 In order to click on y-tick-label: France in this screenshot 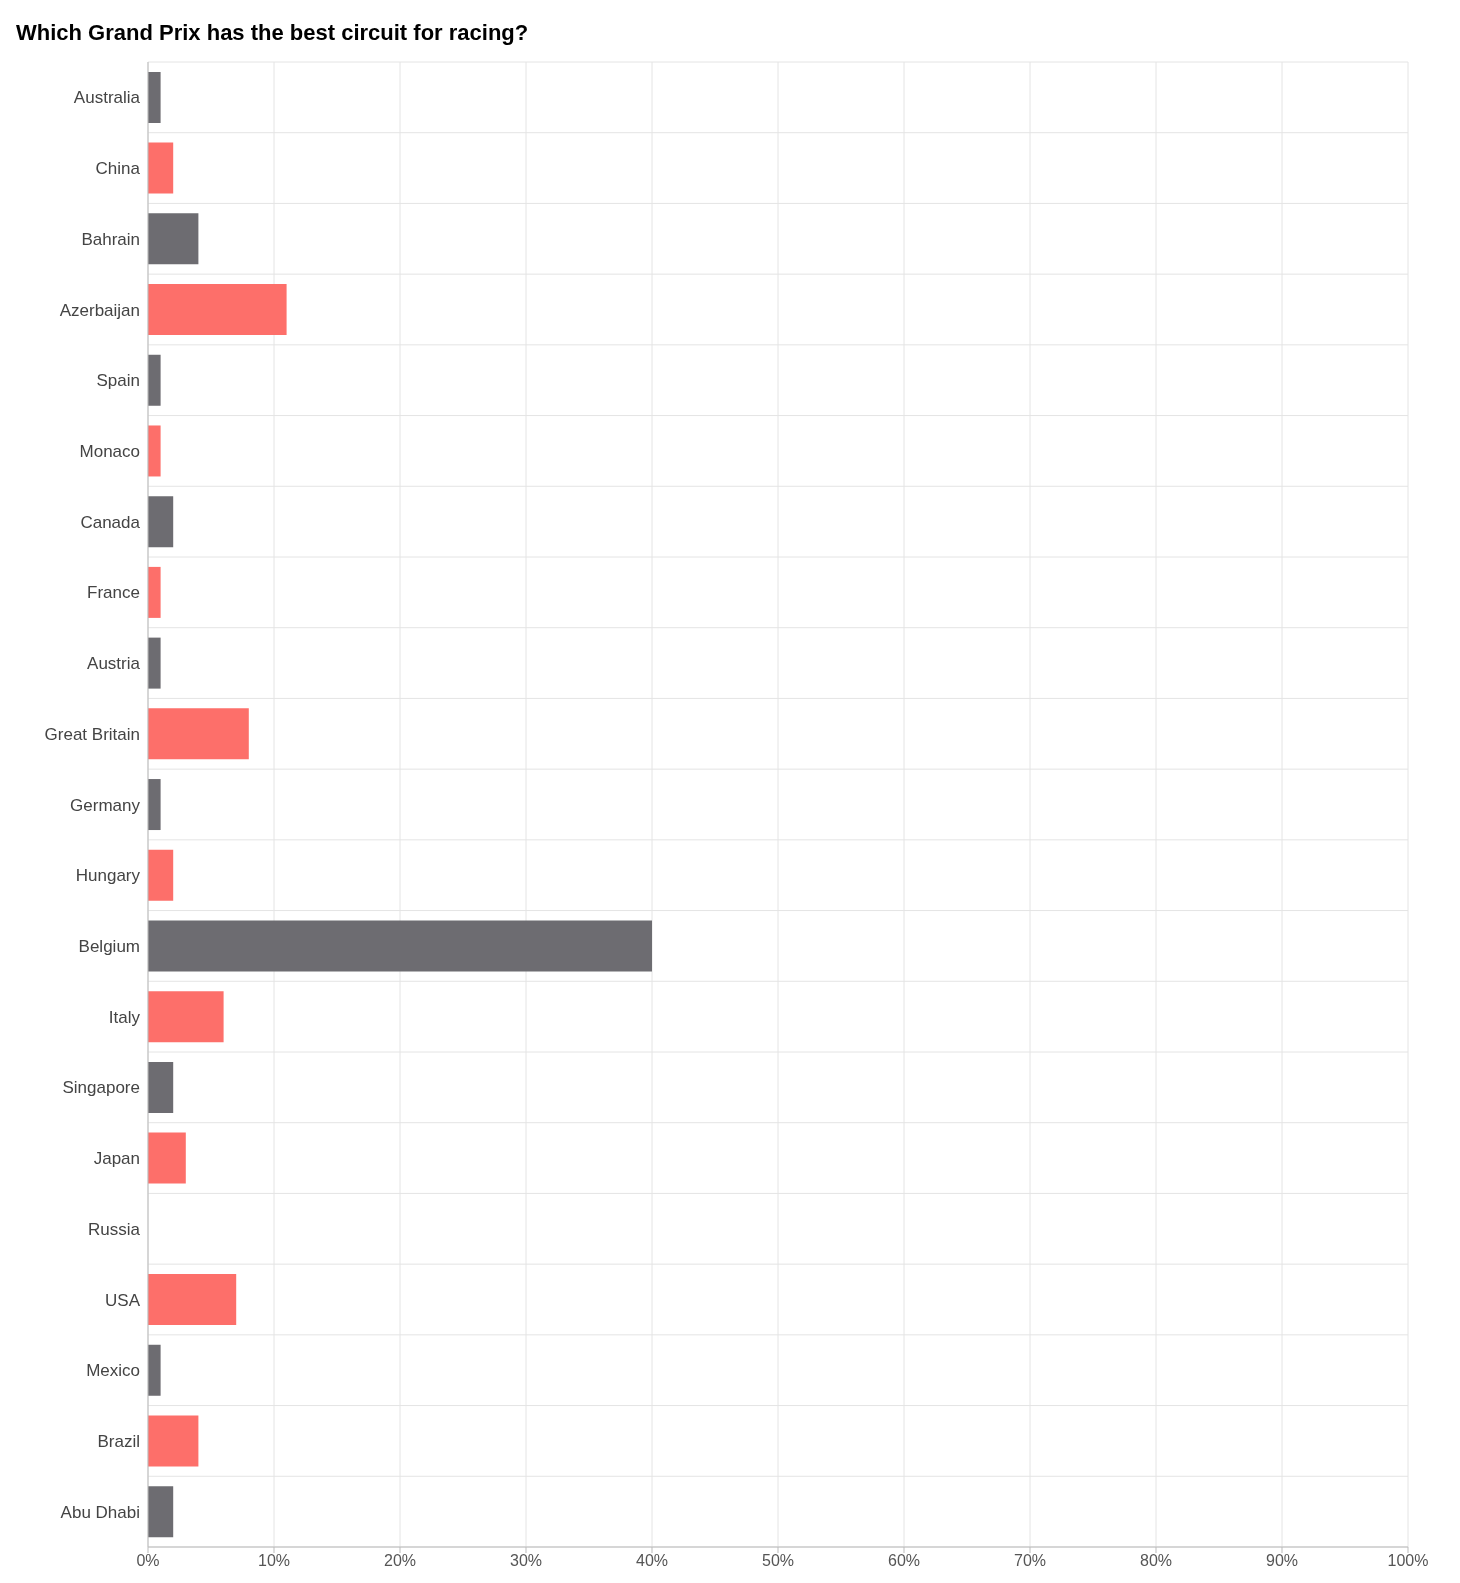, I will do `click(113, 593)`.